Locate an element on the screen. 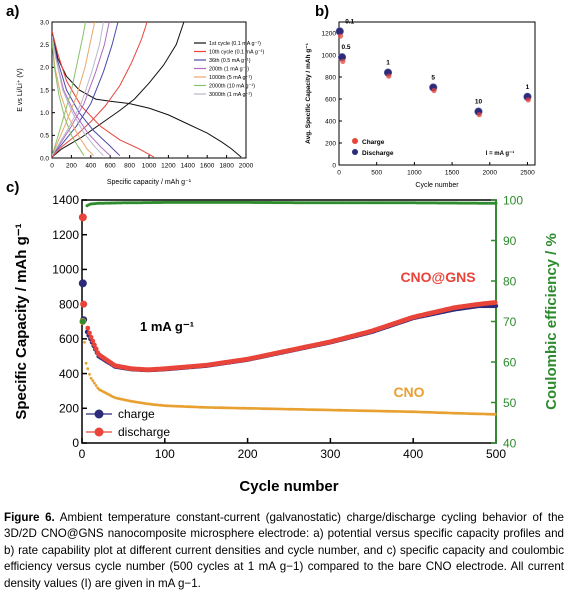 The image size is (569, 598). discharge-series is located at coordinates (291, 336).